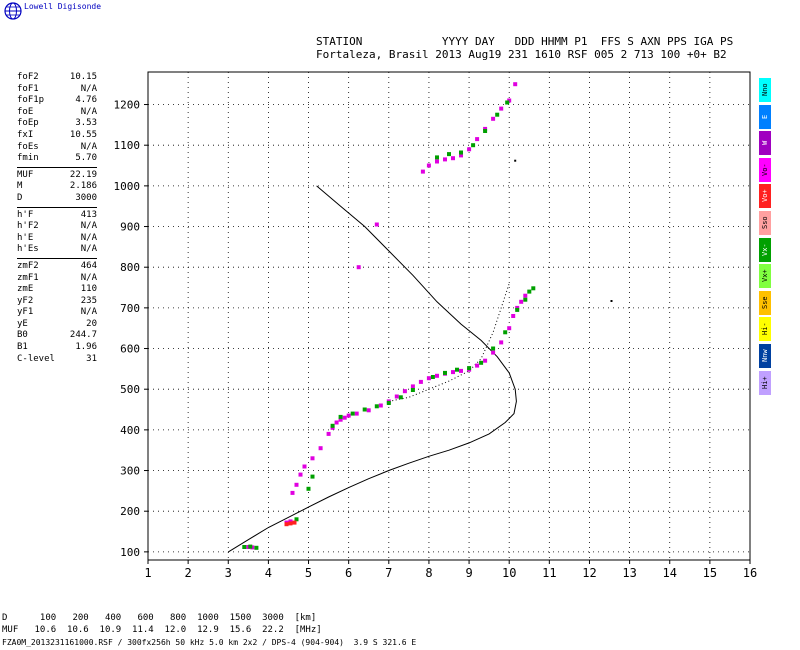  I want to click on param-key: D, so click(20, 197).